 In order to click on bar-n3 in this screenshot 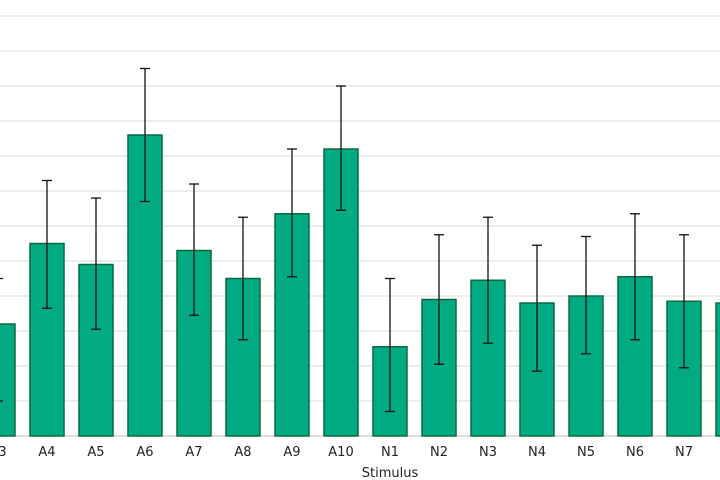, I will do `click(488, 358)`.